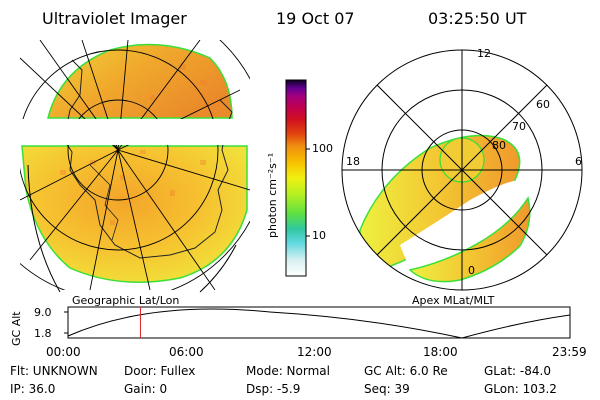 This screenshot has width=600, height=400. Describe the element at coordinates (519, 126) in the screenshot. I see `mlat-label-70: 70` at that location.